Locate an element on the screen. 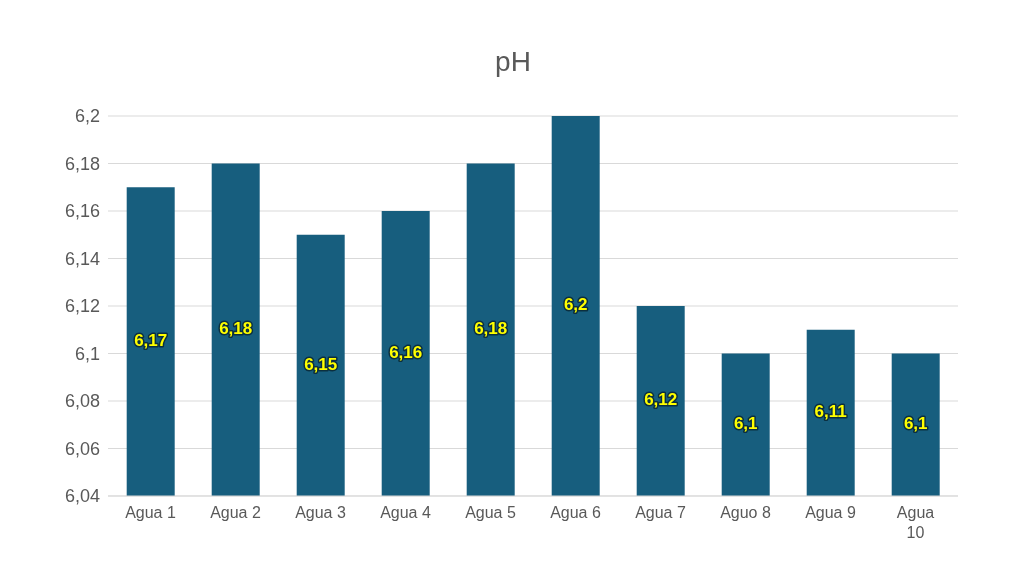  x-tick-label: Agua 3 is located at coordinates (320, 512).